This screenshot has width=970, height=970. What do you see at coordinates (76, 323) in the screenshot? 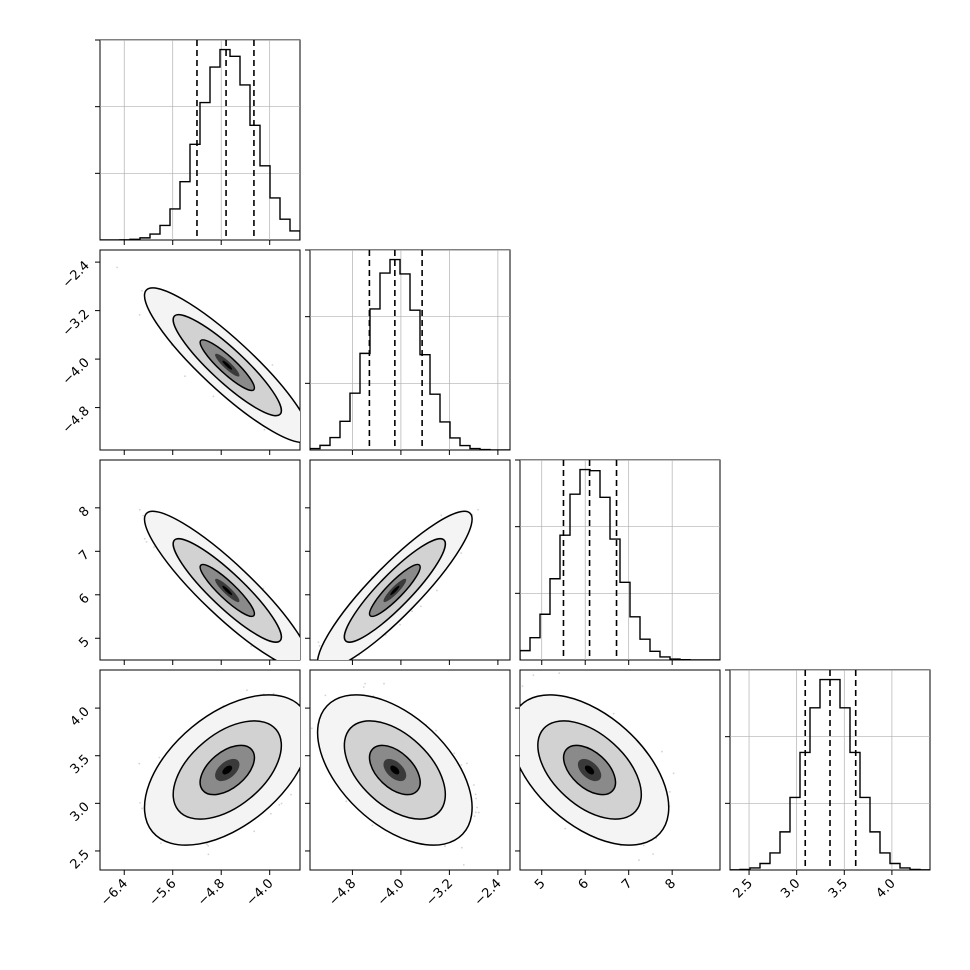
I see `y-tick-label: −3.2` at bounding box center [76, 323].